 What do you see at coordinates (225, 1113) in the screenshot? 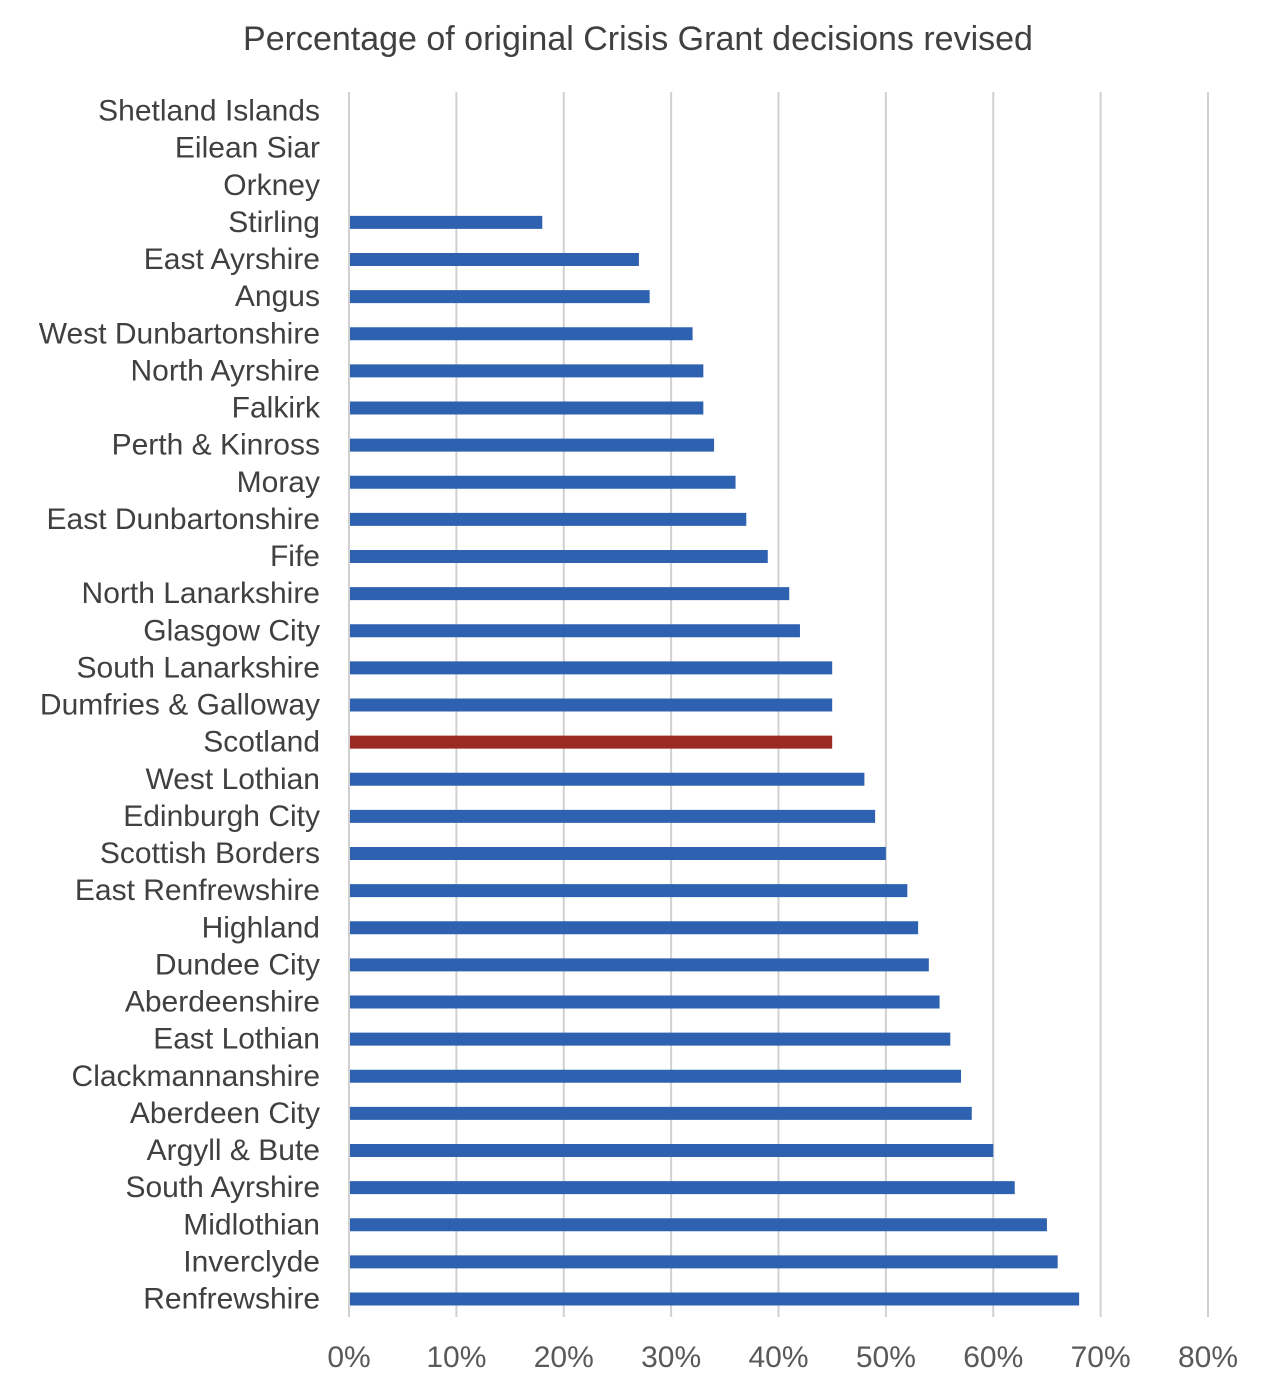
I see `category-label: Aberdeen City` at bounding box center [225, 1113].